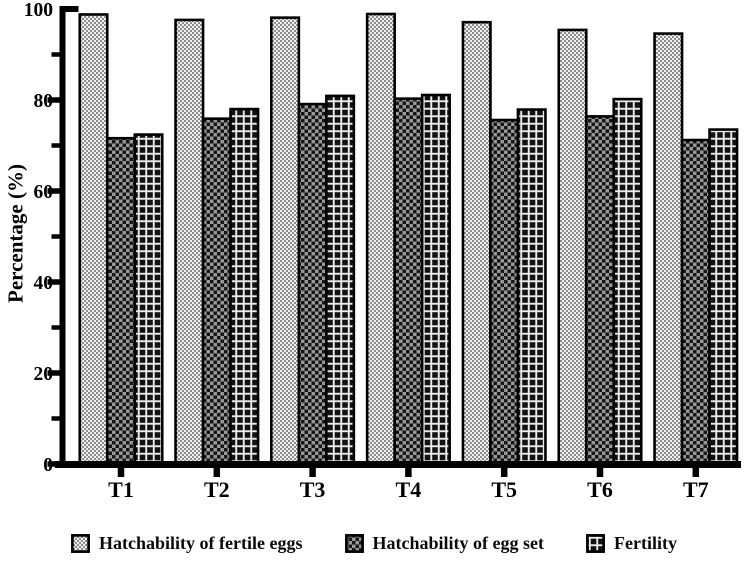 The width and height of the screenshot is (748, 561). Describe the element at coordinates (313, 489) in the screenshot. I see `x-tick-label: T3` at that location.